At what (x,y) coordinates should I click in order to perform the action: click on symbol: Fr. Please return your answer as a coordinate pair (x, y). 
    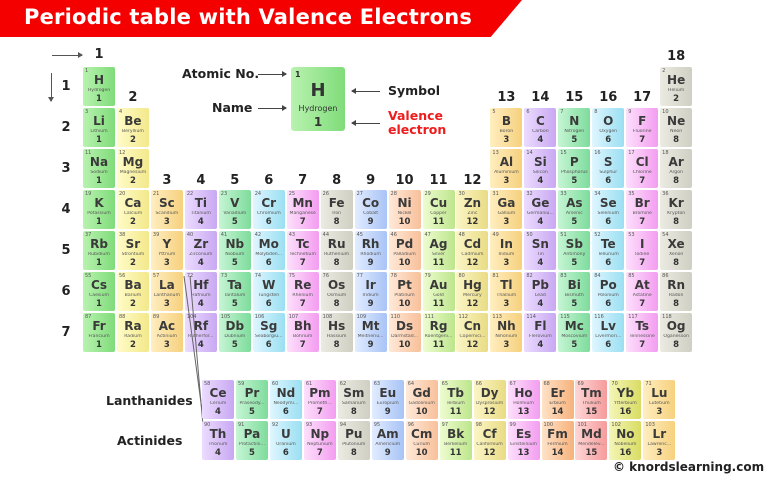
    Looking at the image, I should click on (99, 326).